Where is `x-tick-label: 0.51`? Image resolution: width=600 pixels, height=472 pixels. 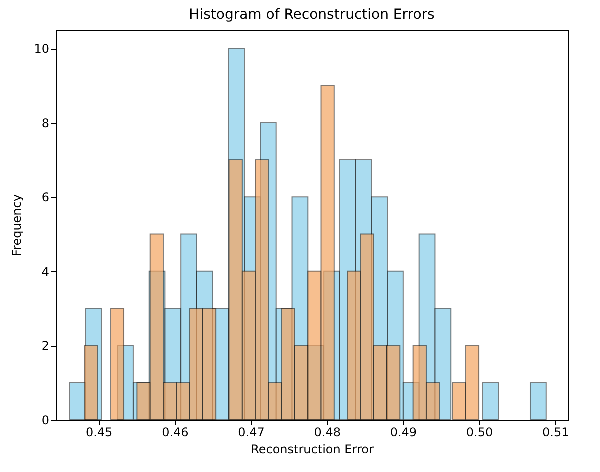 x-tick-label: 0.51 is located at coordinates (556, 433).